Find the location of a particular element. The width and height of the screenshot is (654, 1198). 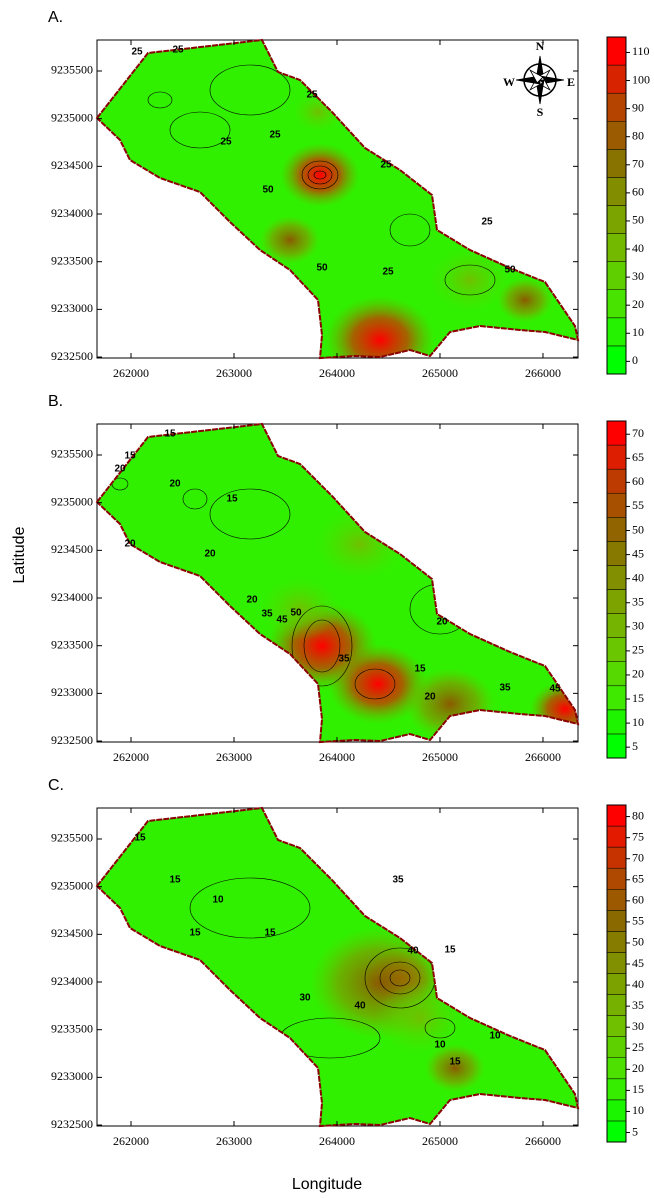

colorbar-tick-label: 55 is located at coordinates (638, 921).